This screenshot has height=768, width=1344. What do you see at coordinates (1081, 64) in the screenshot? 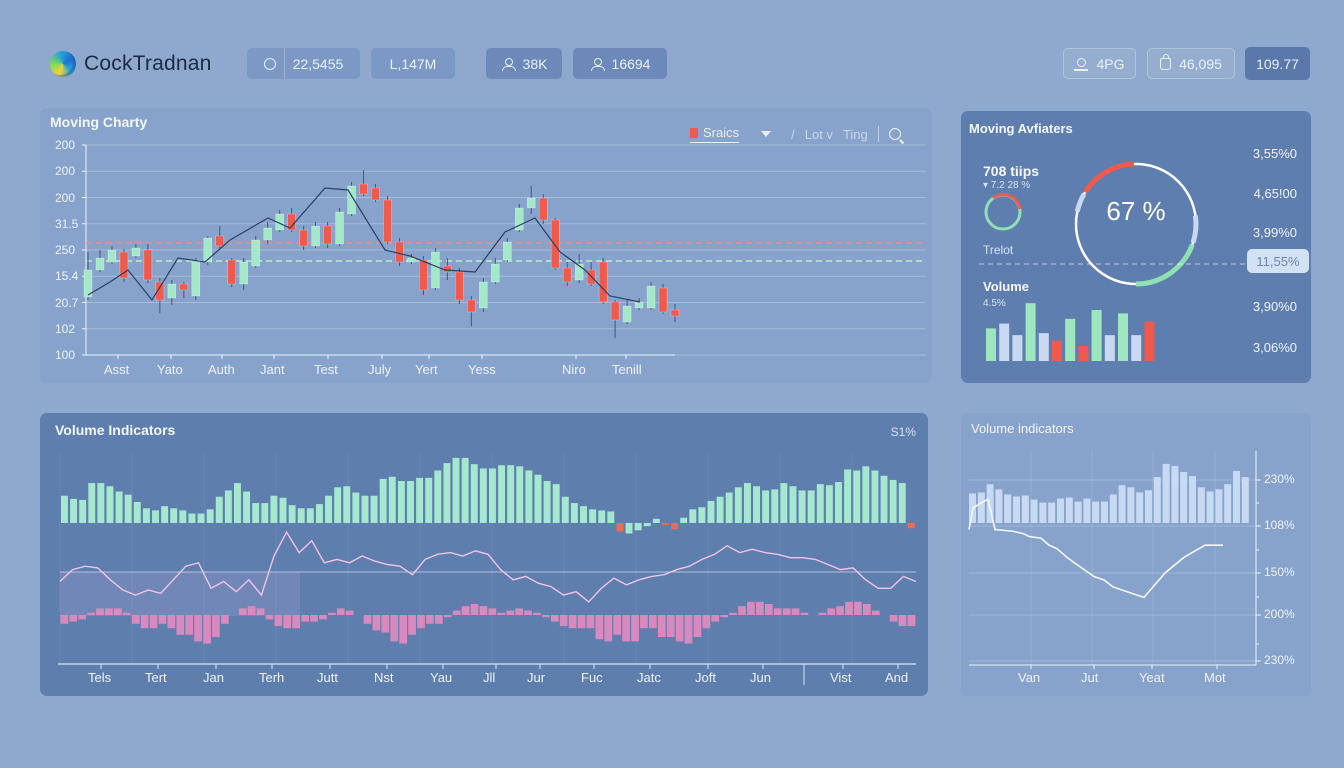
I see `webcam-icon` at bounding box center [1081, 64].